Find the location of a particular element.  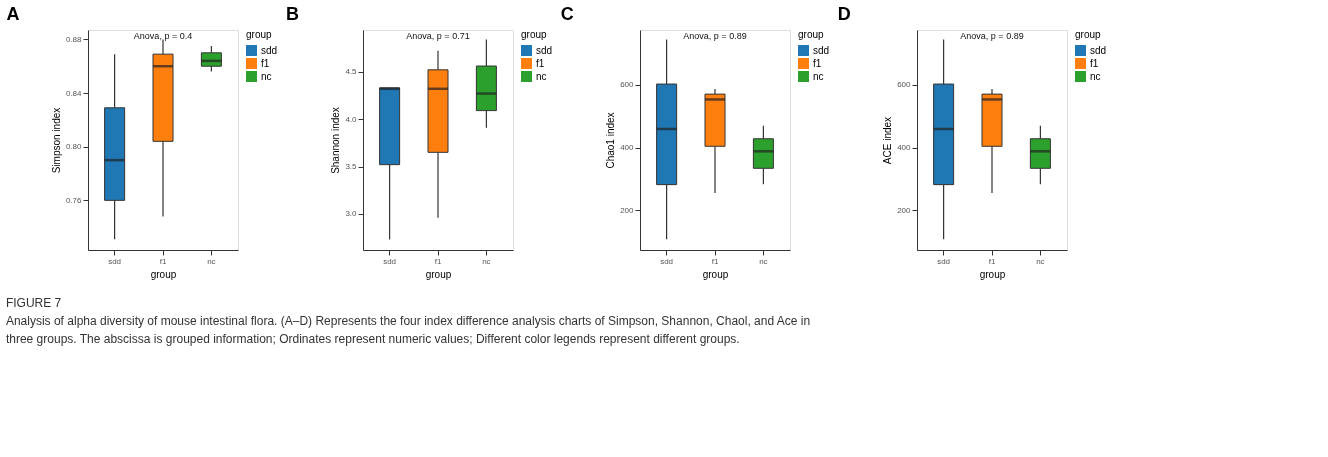

y-tick-label: 0.76 is located at coordinates (74, 200).